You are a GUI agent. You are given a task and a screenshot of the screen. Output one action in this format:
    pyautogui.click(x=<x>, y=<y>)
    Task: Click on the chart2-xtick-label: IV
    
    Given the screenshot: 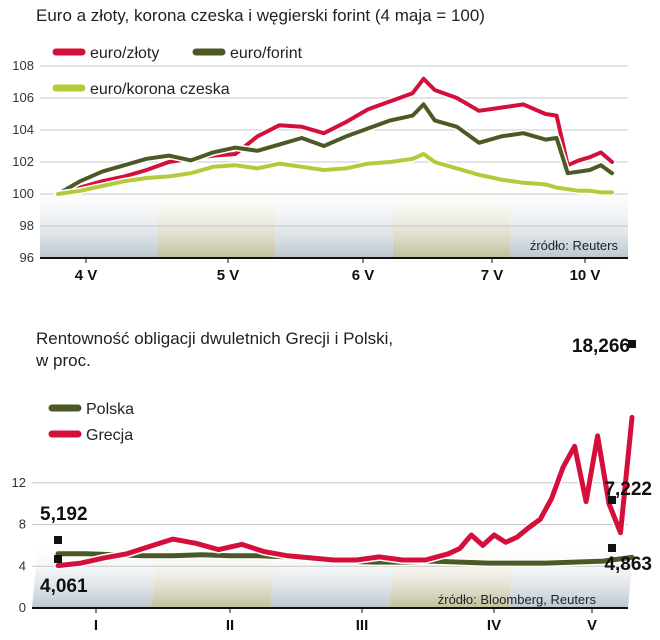 What is the action you would take?
    pyautogui.click(x=494, y=625)
    